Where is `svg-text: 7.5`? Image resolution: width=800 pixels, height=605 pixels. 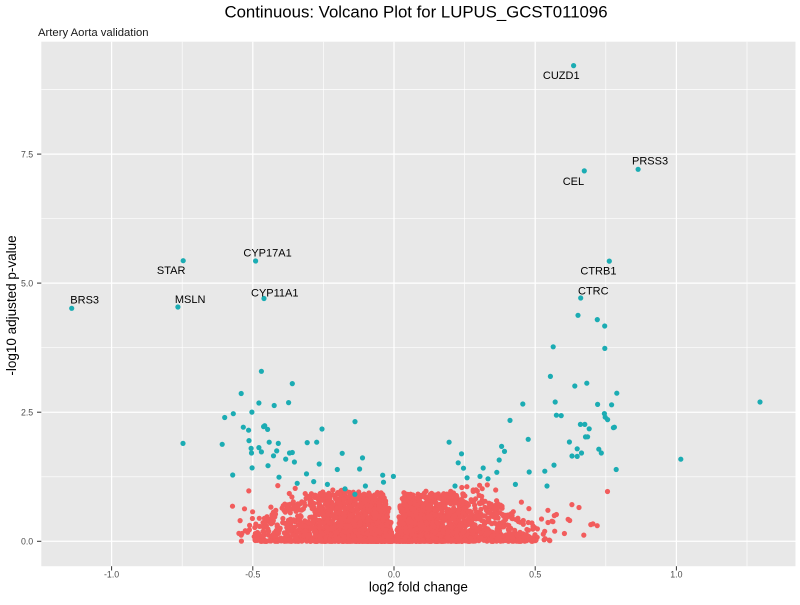 svg-text: 7.5 is located at coordinates (27, 154).